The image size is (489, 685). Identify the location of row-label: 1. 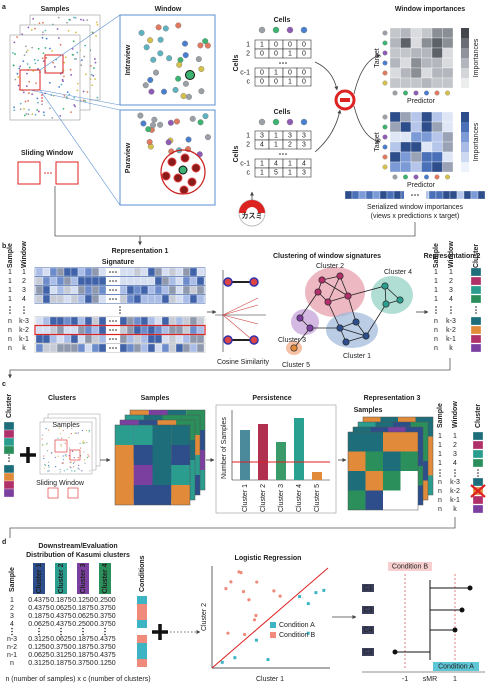
(436, 299).